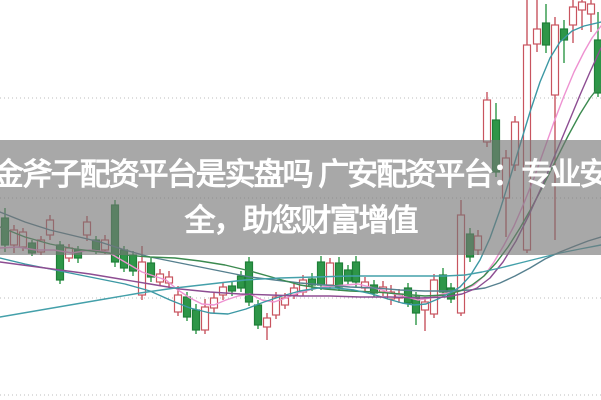 The image size is (601, 400). Describe the element at coordinates (300, 174) in the screenshot. I see `banner-title-line1: 金斧子配资平台是实盘吗 广安配资平台：专业安` at that location.